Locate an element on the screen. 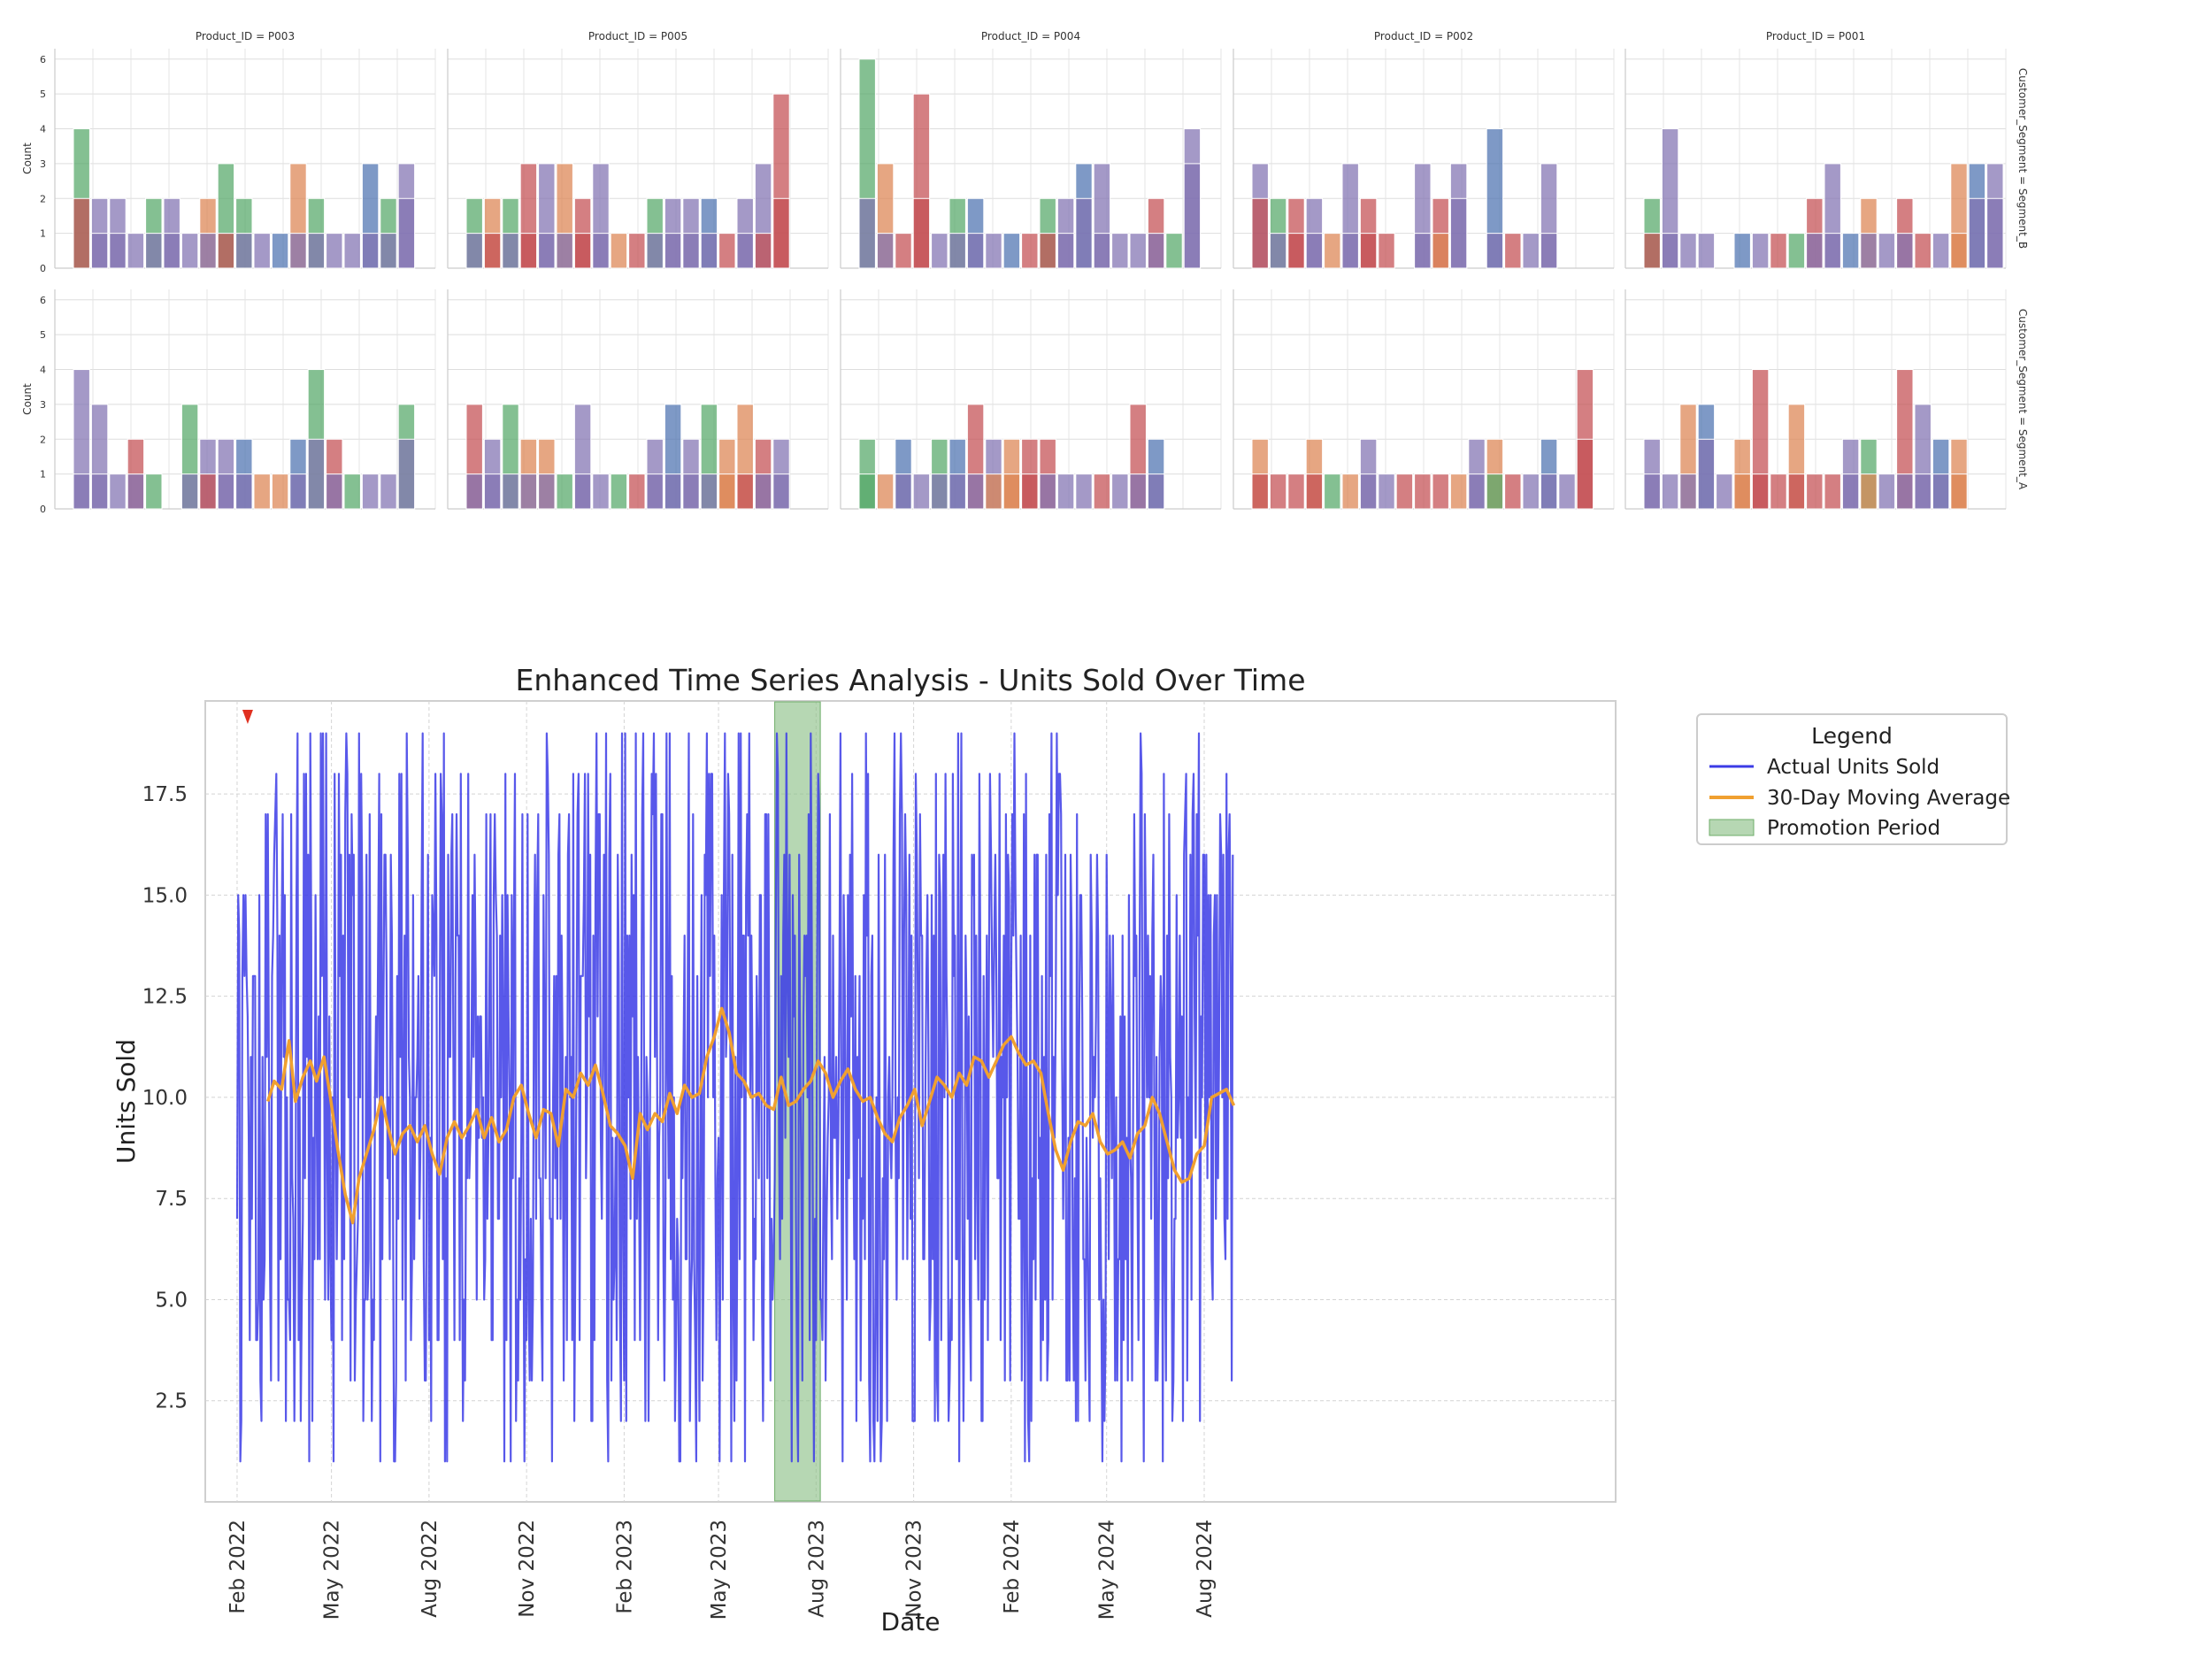 The height and width of the screenshot is (1678, 2212). legend-entry: 30-Day Moving Average is located at coordinates (1889, 798).